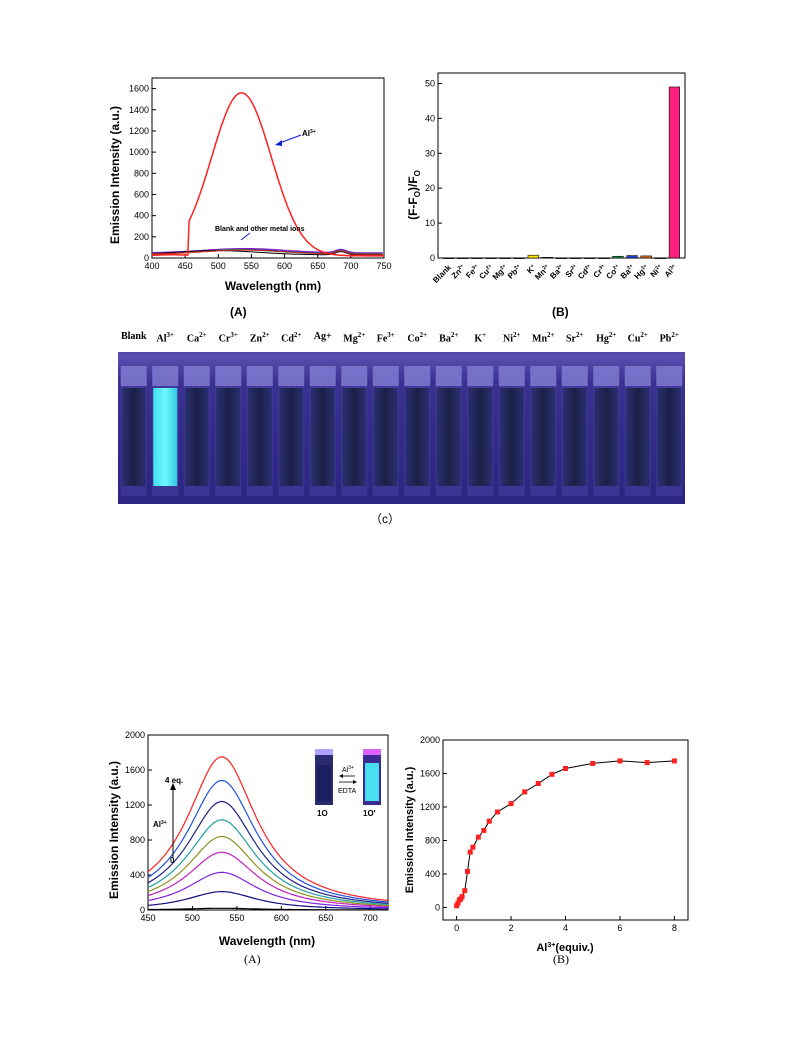 This screenshot has height=1057, width=793. What do you see at coordinates (139, 110) in the screenshot?
I see `y-tick-label: 1400` at bounding box center [139, 110].